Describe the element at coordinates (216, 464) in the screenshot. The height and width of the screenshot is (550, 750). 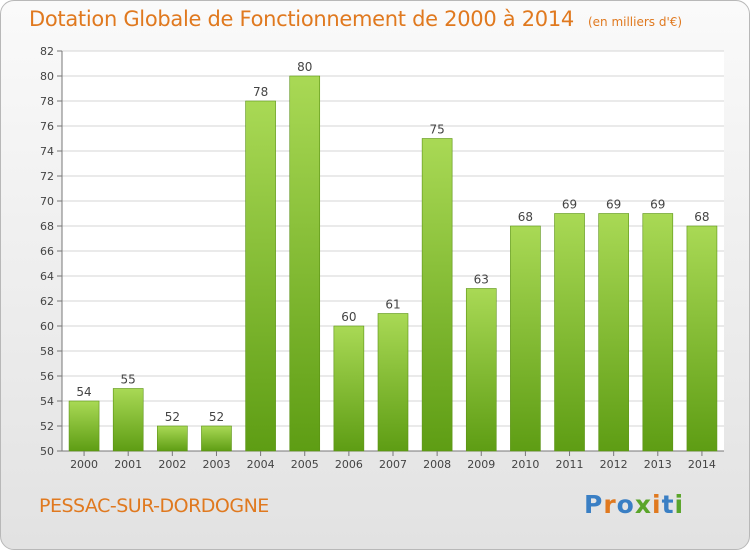
I see `x-tick-label-2003: 2003` at that location.